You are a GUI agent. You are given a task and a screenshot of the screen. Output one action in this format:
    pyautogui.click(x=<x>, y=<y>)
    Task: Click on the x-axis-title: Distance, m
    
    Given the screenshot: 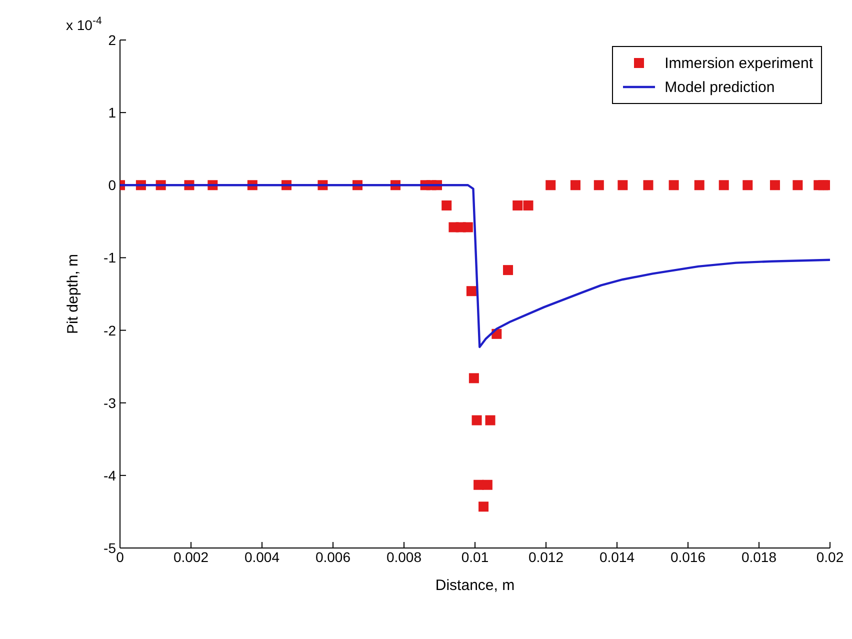 What is the action you would take?
    pyautogui.click(x=475, y=585)
    